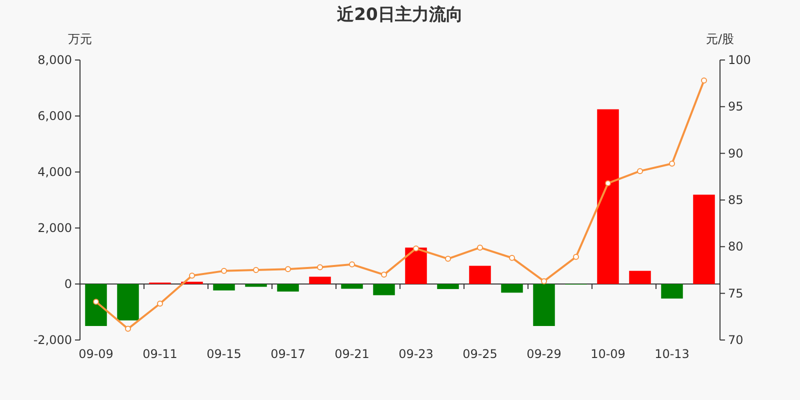 This screenshot has width=800, height=400. I want to click on y-tick-label: 4,000, so click(55, 172).